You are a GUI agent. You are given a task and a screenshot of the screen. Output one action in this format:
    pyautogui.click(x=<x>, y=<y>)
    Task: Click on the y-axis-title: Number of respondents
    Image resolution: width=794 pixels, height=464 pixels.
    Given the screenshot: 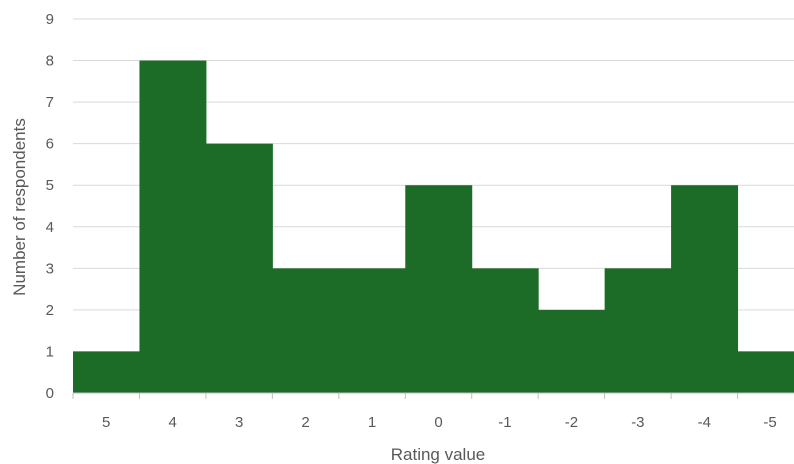 What is the action you would take?
    pyautogui.click(x=19, y=207)
    